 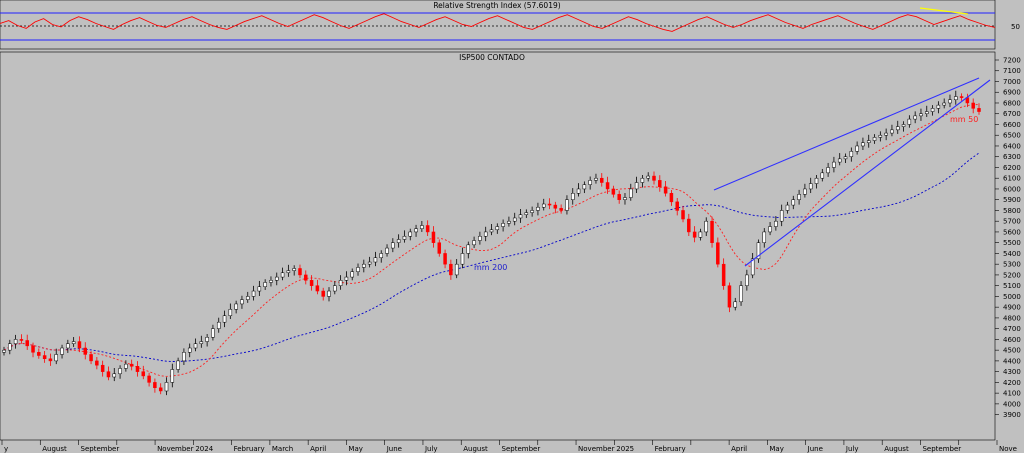 What do you see at coordinates (6, 449) in the screenshot?
I see `x-tick-label: y` at bounding box center [6, 449].